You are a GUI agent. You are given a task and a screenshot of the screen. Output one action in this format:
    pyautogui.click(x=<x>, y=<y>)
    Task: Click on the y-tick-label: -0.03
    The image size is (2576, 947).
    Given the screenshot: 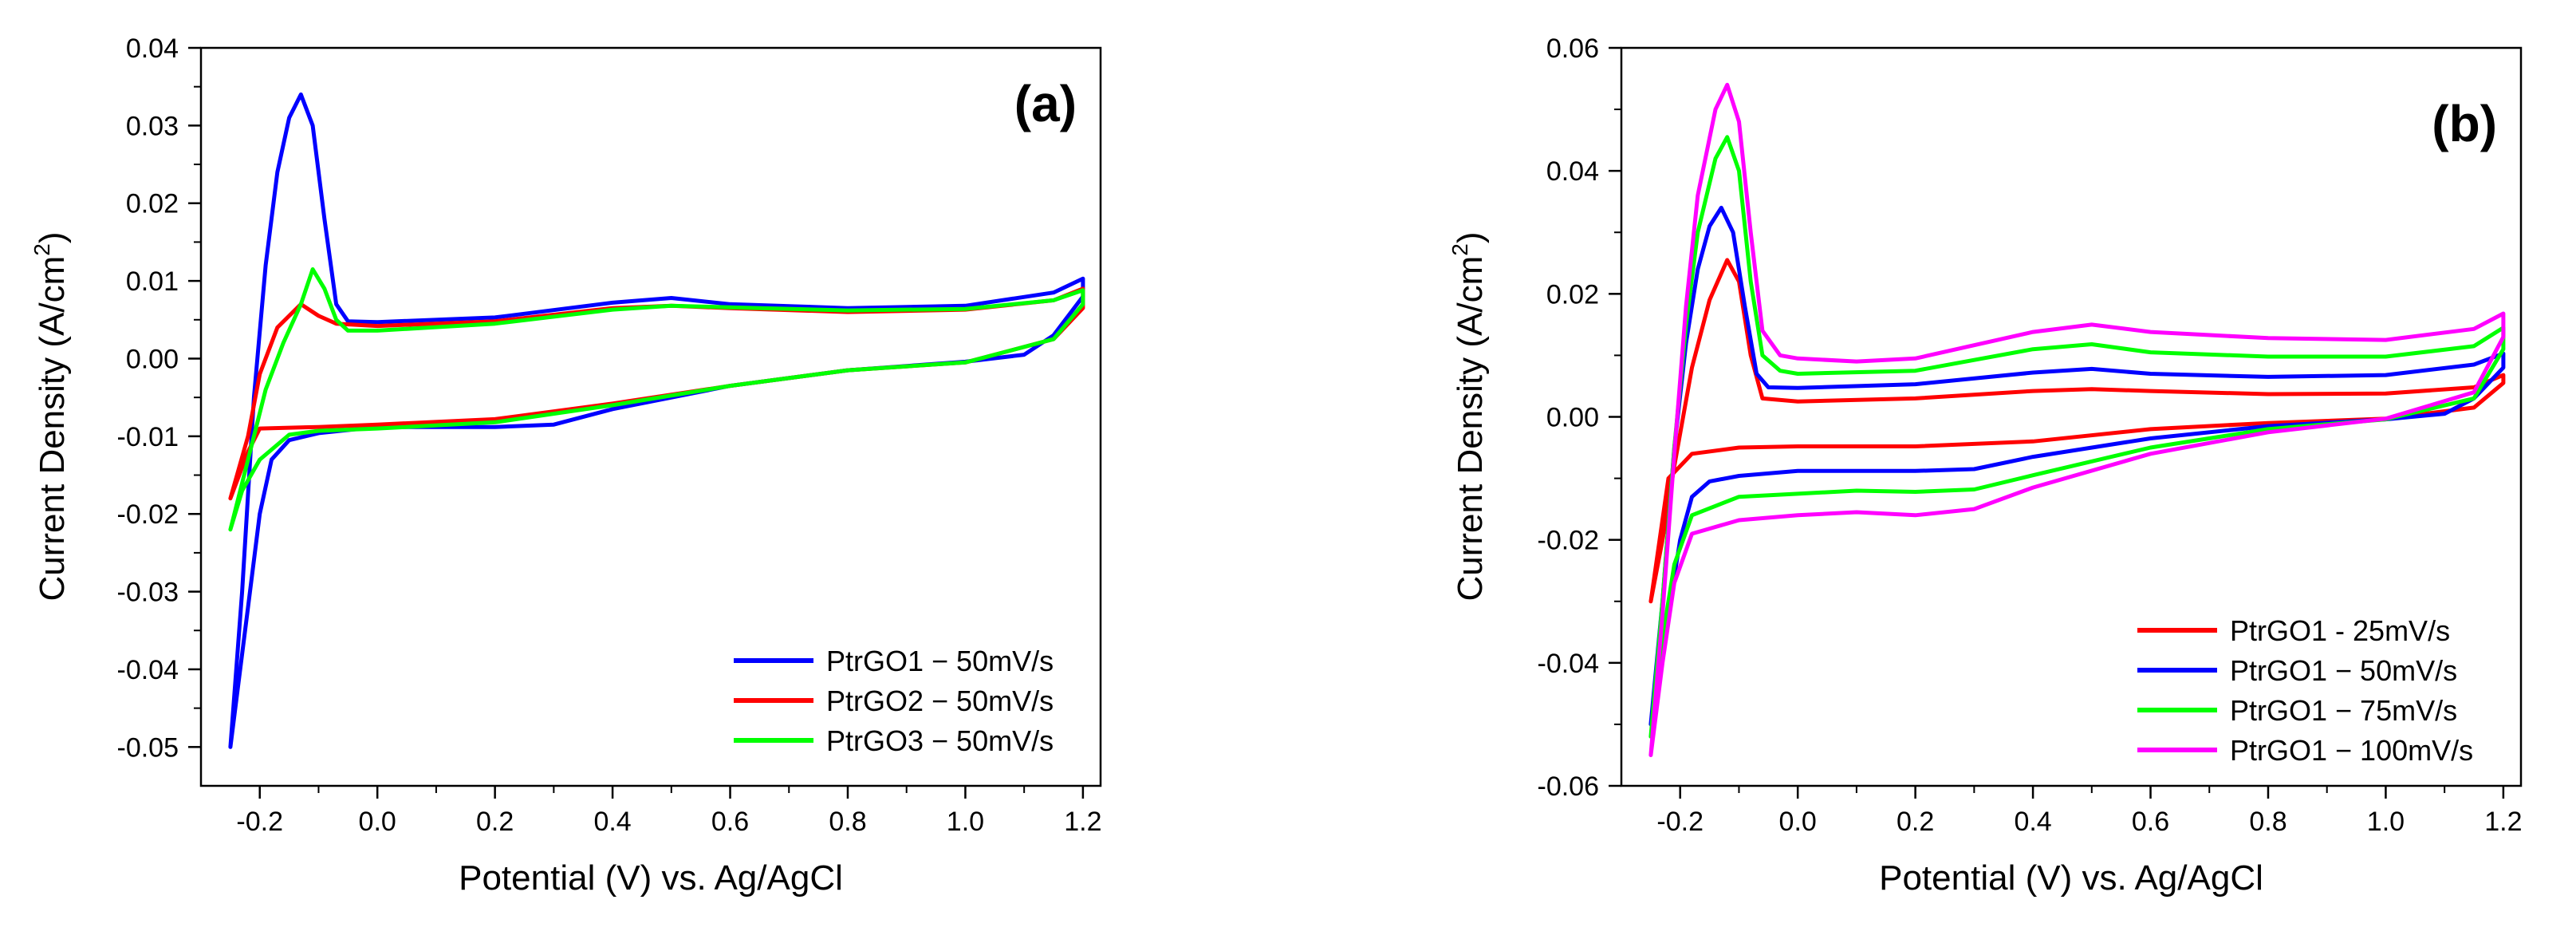 What is the action you would take?
    pyautogui.click(x=148, y=593)
    